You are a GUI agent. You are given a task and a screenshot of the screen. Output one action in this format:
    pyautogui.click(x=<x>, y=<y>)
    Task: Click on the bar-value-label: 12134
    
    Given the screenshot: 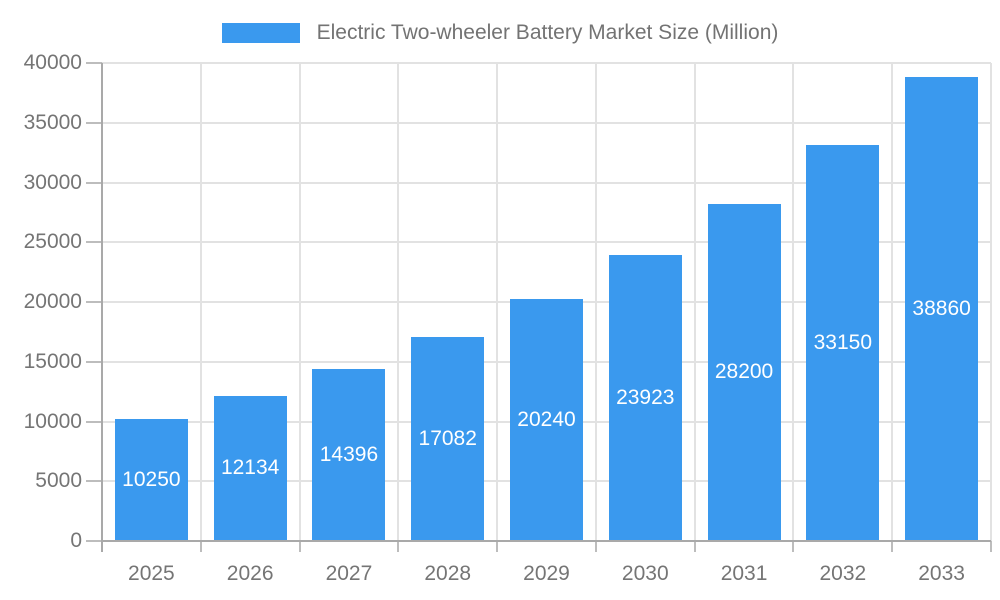 What is the action you would take?
    pyautogui.click(x=250, y=468)
    